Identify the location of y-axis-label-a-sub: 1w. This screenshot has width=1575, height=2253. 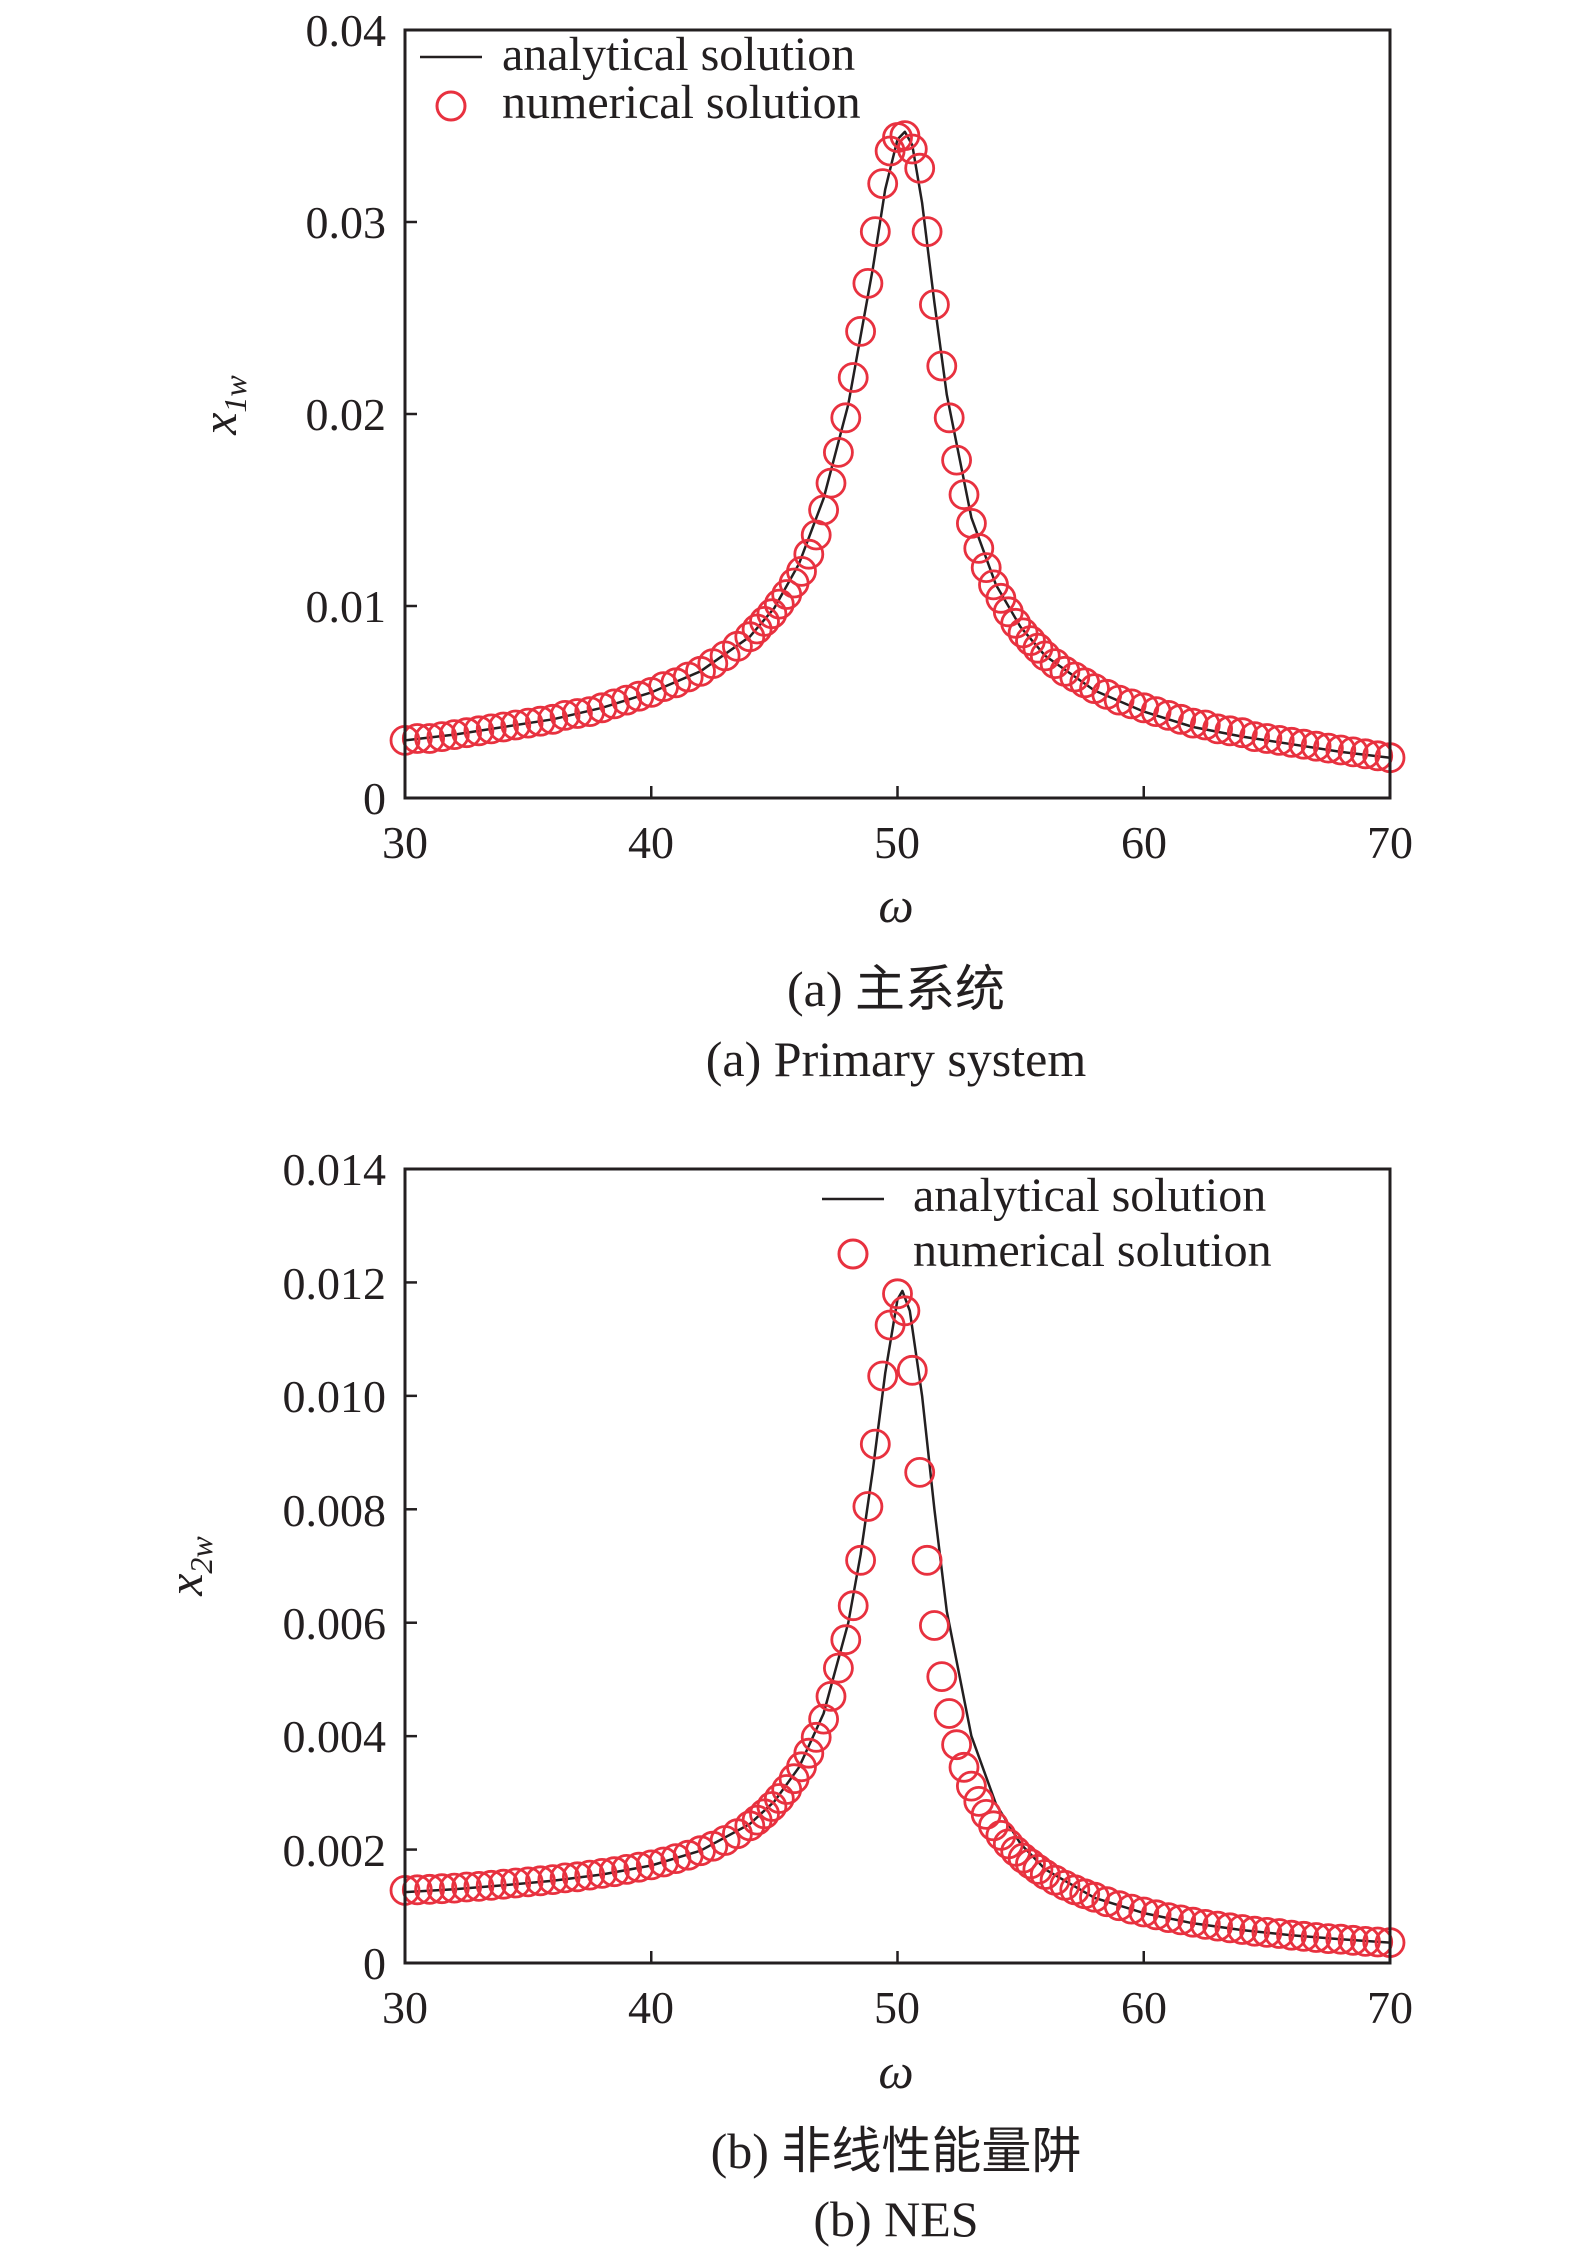
(235, 394).